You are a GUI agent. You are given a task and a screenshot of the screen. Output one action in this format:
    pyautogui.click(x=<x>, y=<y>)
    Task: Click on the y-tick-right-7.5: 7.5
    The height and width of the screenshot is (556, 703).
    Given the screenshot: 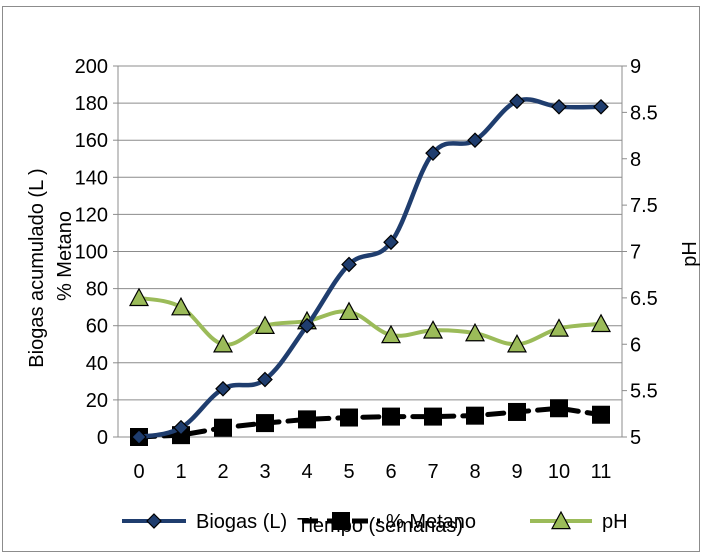 What is the action you would take?
    pyautogui.click(x=644, y=206)
    